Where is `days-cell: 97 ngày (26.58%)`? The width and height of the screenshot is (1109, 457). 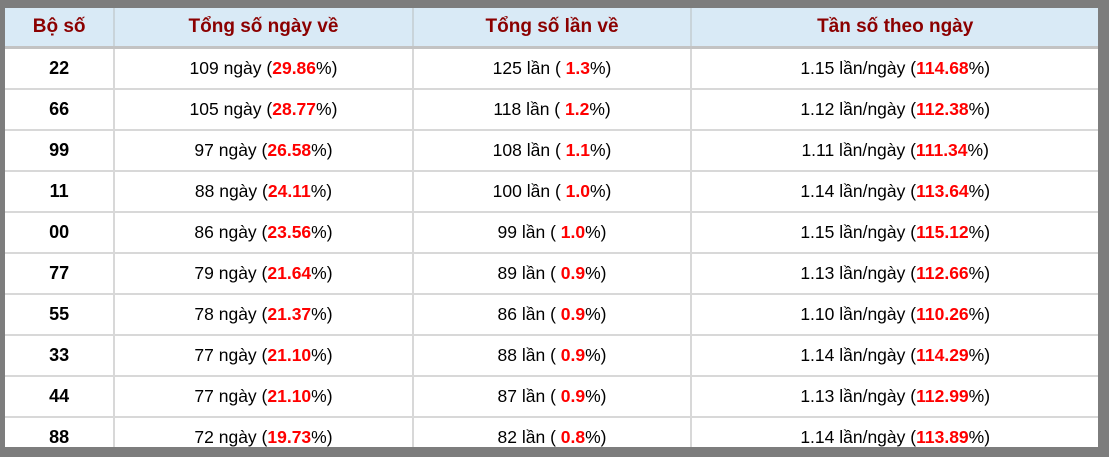 days-cell: 97 ngày (26.58%) is located at coordinates (264, 151).